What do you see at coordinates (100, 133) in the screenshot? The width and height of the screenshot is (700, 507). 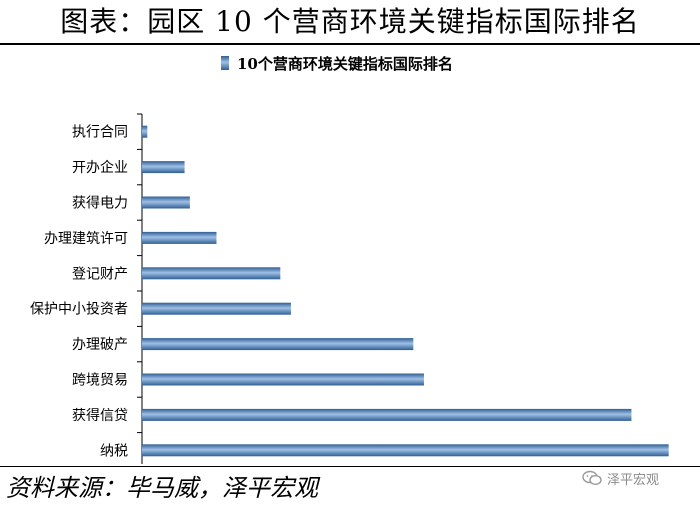 I see `category-label: 执行合同` at bounding box center [100, 133].